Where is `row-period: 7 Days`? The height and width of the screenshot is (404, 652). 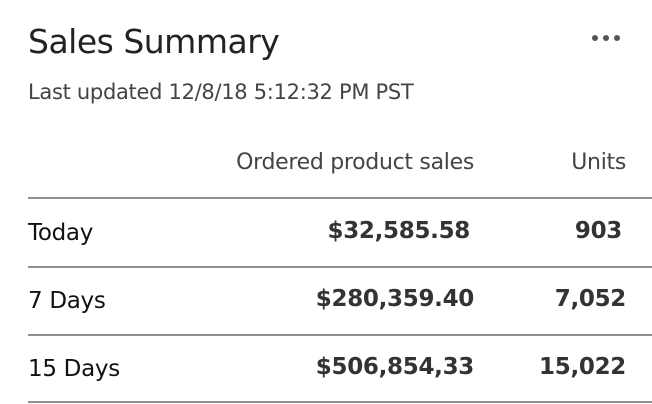
row-period: 7 Days is located at coordinates (67, 301).